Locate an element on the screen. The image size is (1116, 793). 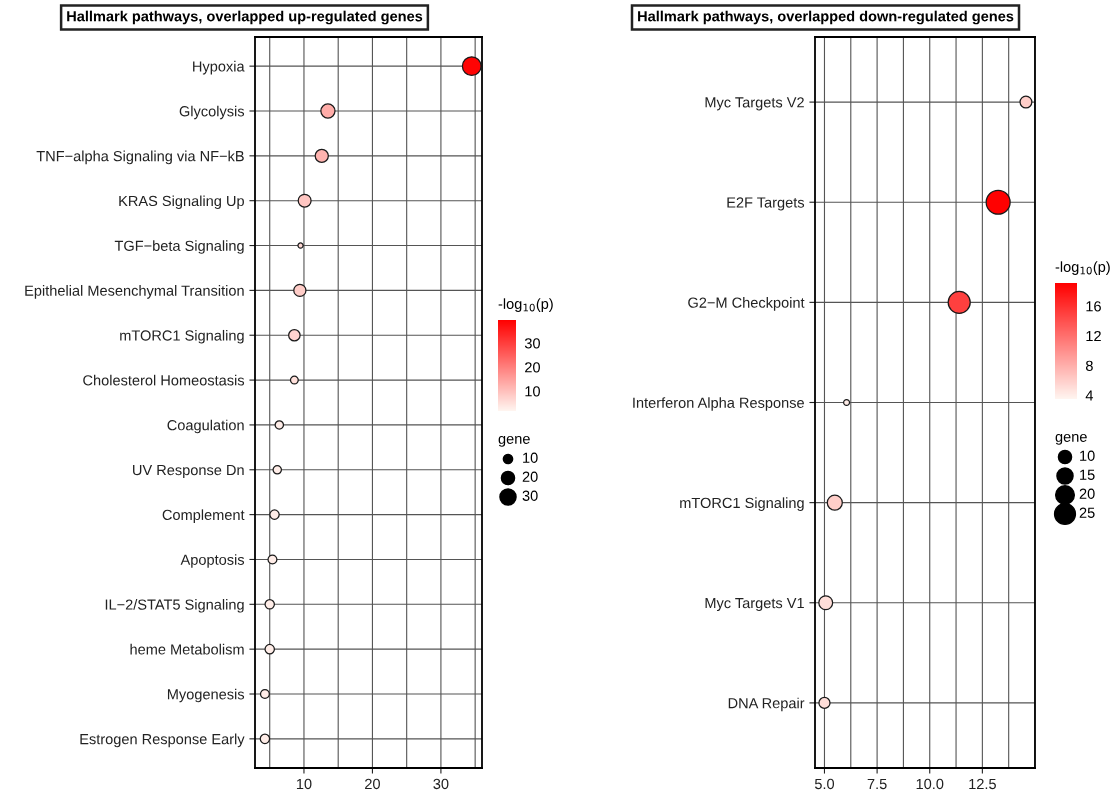
y-tick-label: Hypoxia is located at coordinates (219, 67).